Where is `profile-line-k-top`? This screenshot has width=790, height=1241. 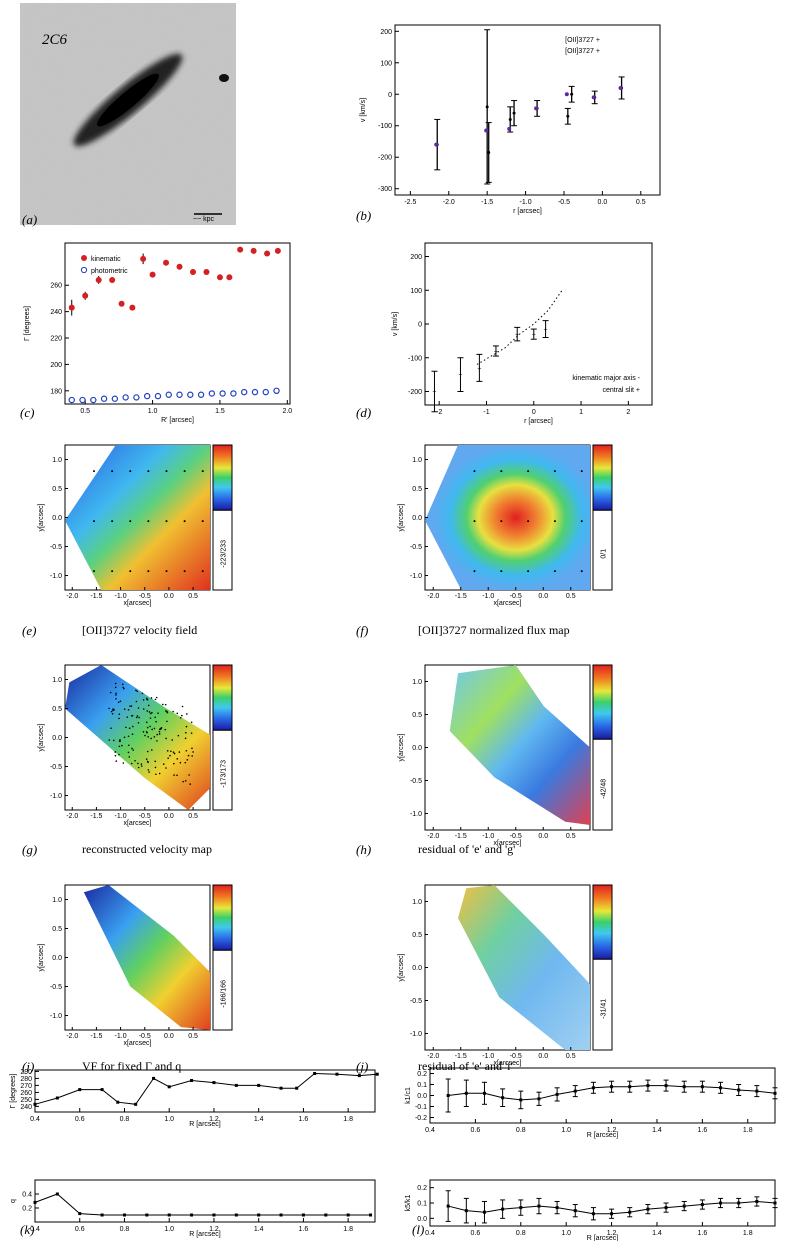 profile-line-k-top is located at coordinates (206, 1088).